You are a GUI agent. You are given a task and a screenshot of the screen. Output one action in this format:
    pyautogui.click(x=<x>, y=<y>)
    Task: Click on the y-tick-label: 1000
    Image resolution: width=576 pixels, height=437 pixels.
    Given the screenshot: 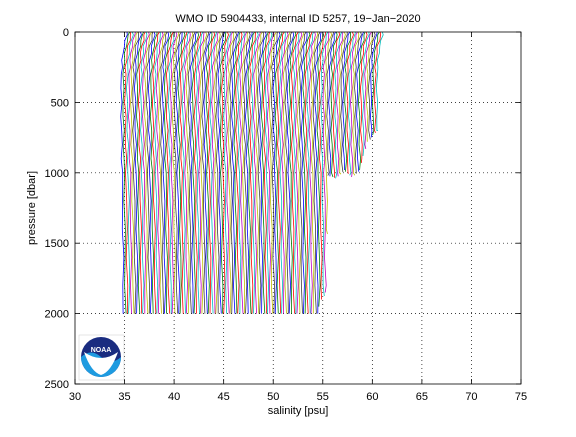 What is the action you would take?
    pyautogui.click(x=57, y=174)
    